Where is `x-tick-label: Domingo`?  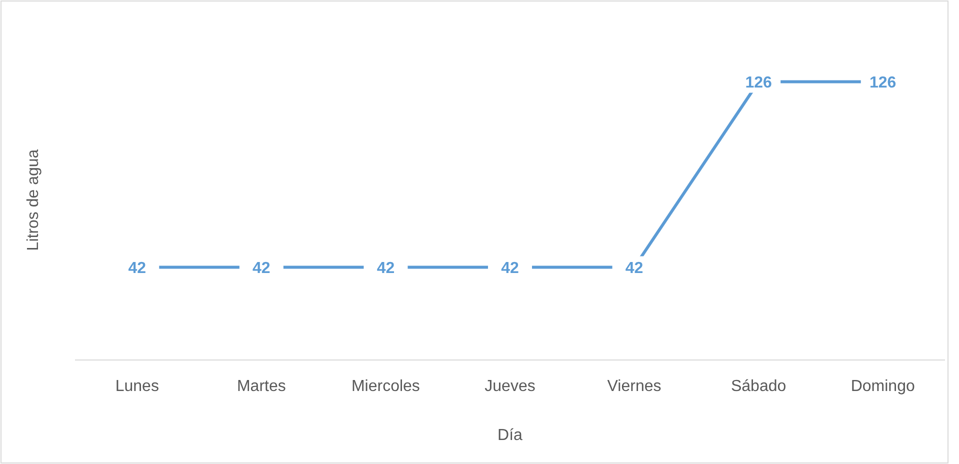 x-tick-label: Domingo is located at coordinates (882, 386).